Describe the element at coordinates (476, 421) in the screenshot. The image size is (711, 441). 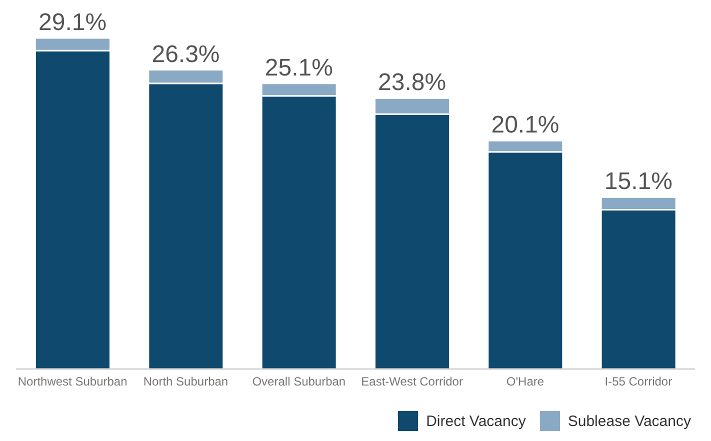
I see `text: Direct Vacancy` at that location.